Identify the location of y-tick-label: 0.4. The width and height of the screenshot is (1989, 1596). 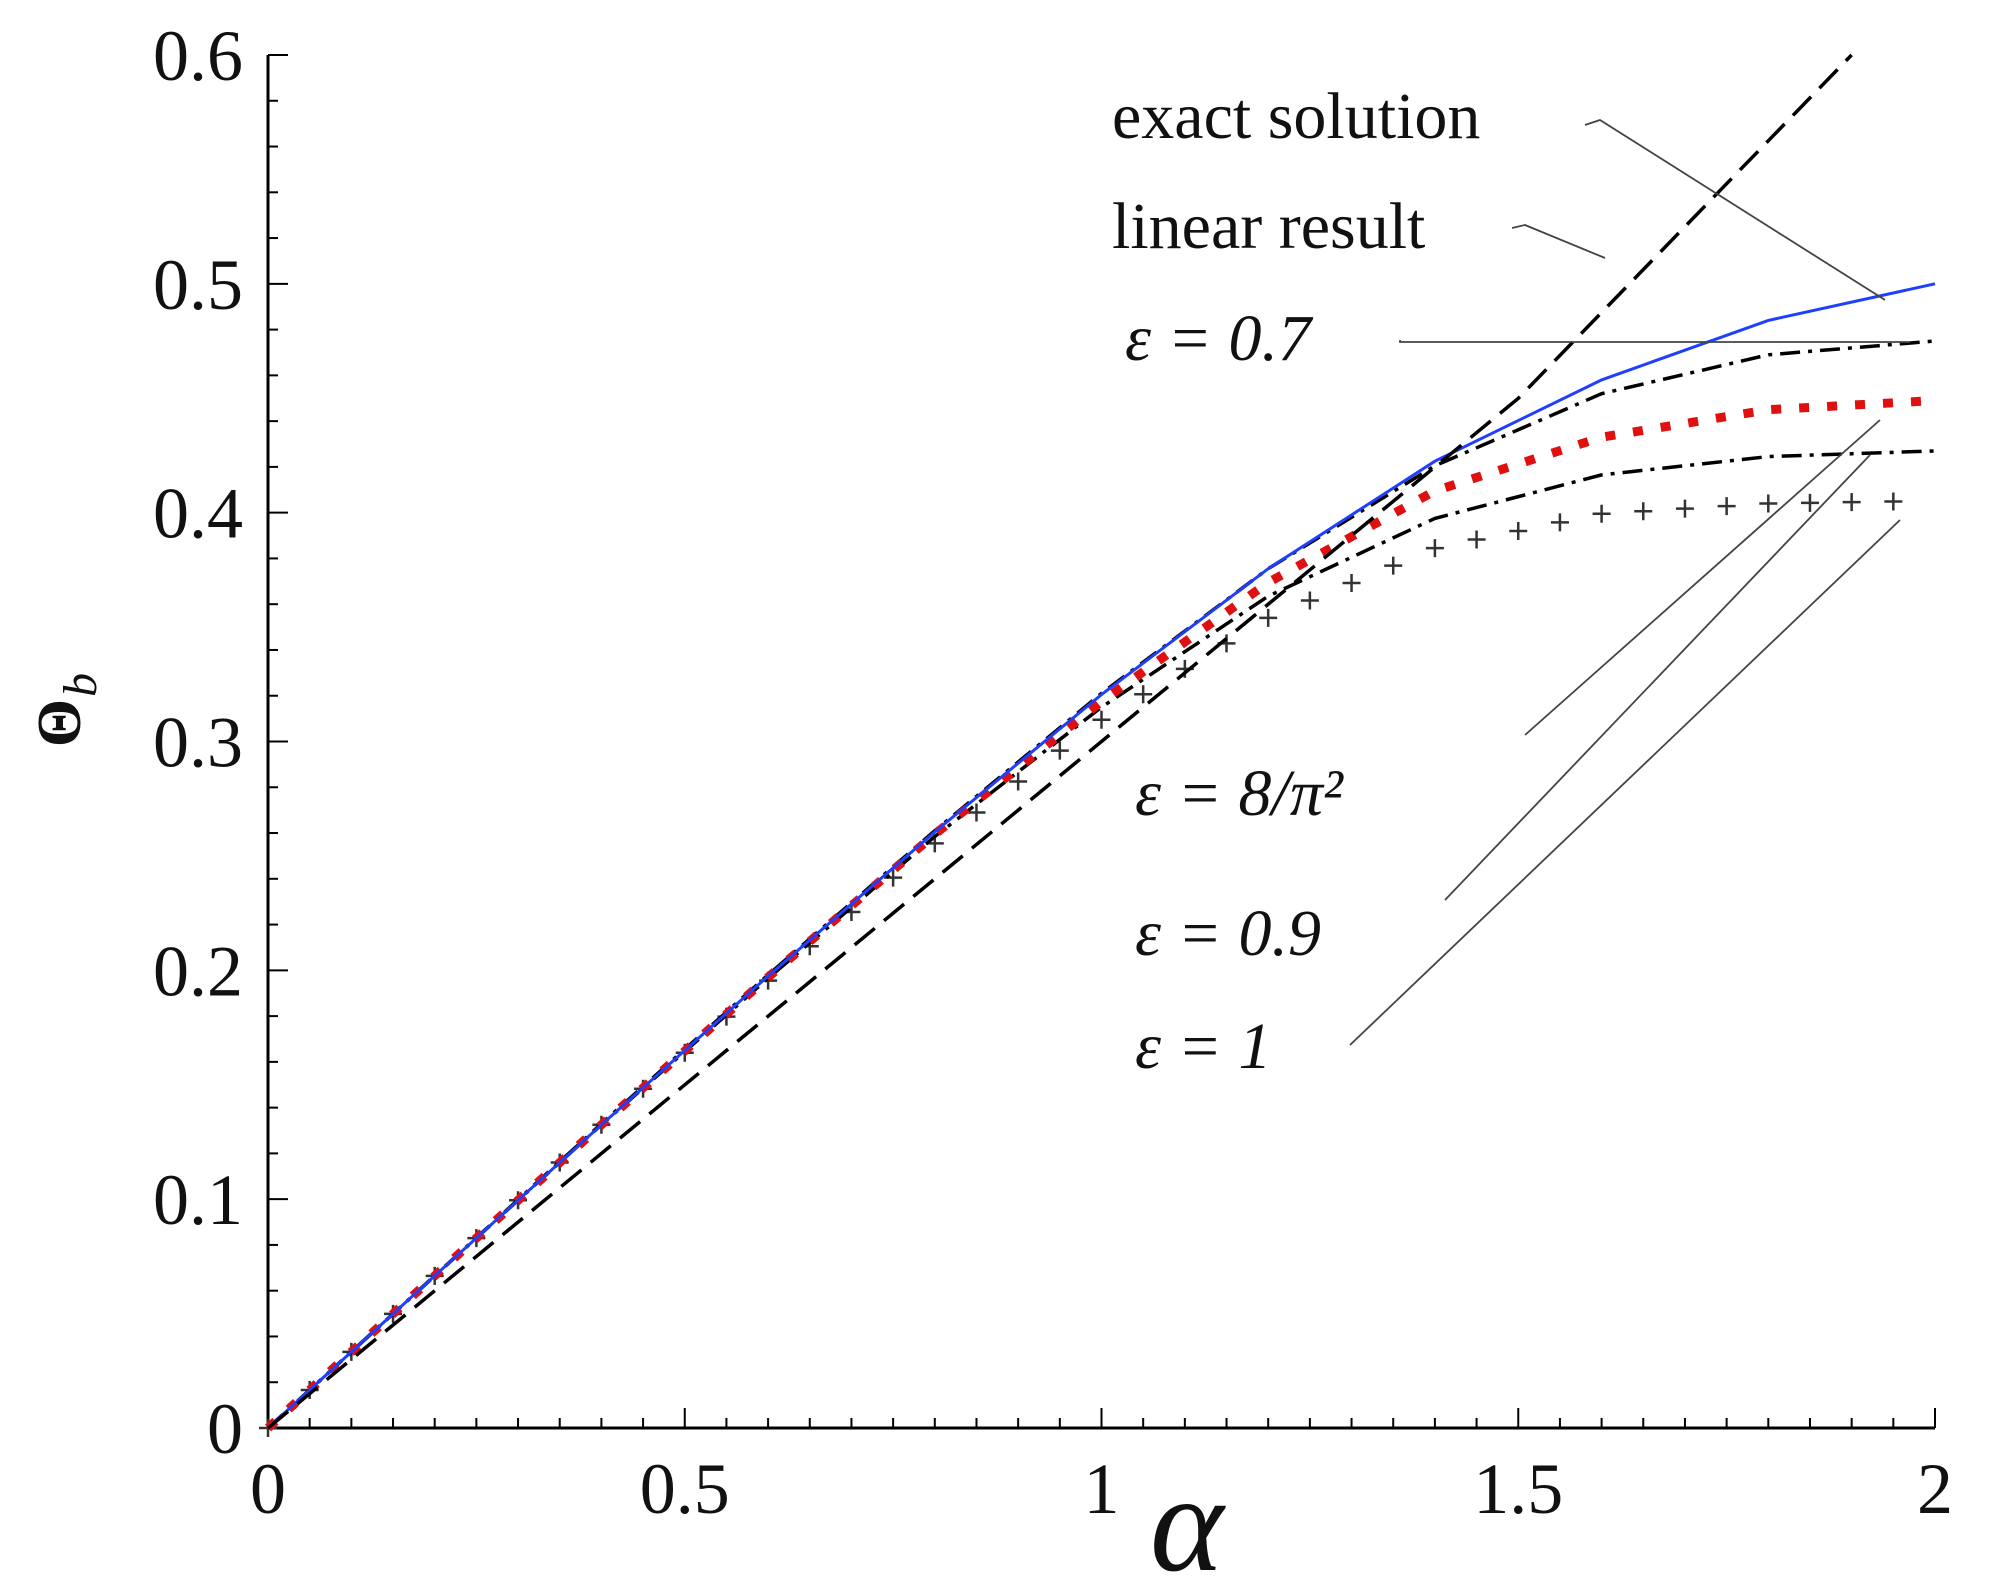
(198, 514).